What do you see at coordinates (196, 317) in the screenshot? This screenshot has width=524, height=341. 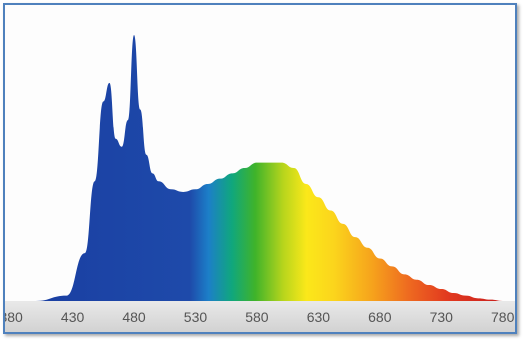 I see `x-tick-label: 530` at bounding box center [196, 317].